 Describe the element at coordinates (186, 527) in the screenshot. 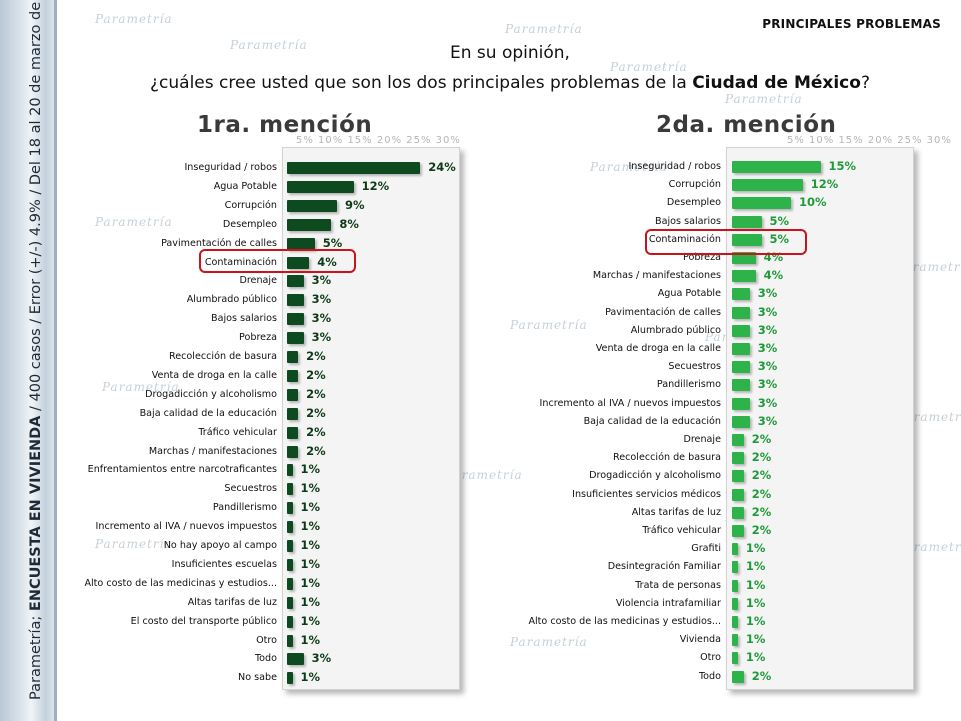

I see `first-mention-category-label: Incremento al IVA / nuevos impuestos` at that location.